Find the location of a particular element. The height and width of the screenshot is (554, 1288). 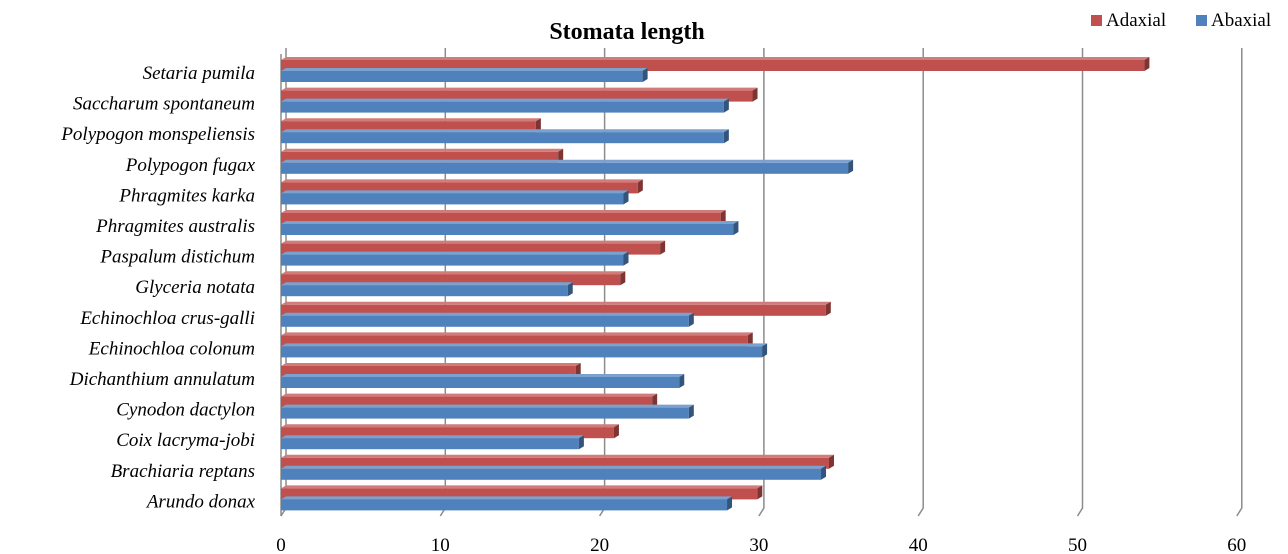

chart-title: Stomata length is located at coordinates (626, 32).